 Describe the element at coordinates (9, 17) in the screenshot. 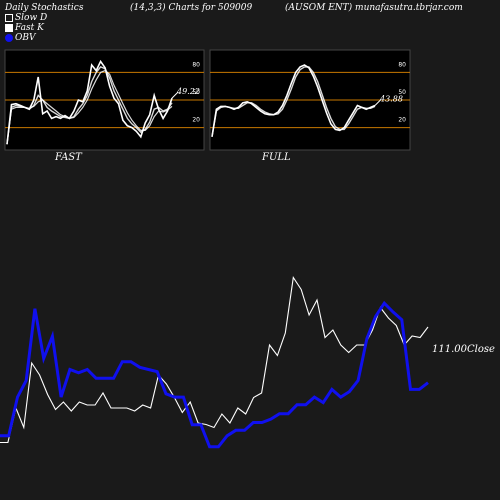

I see `legend-swatch-slow-d` at that location.